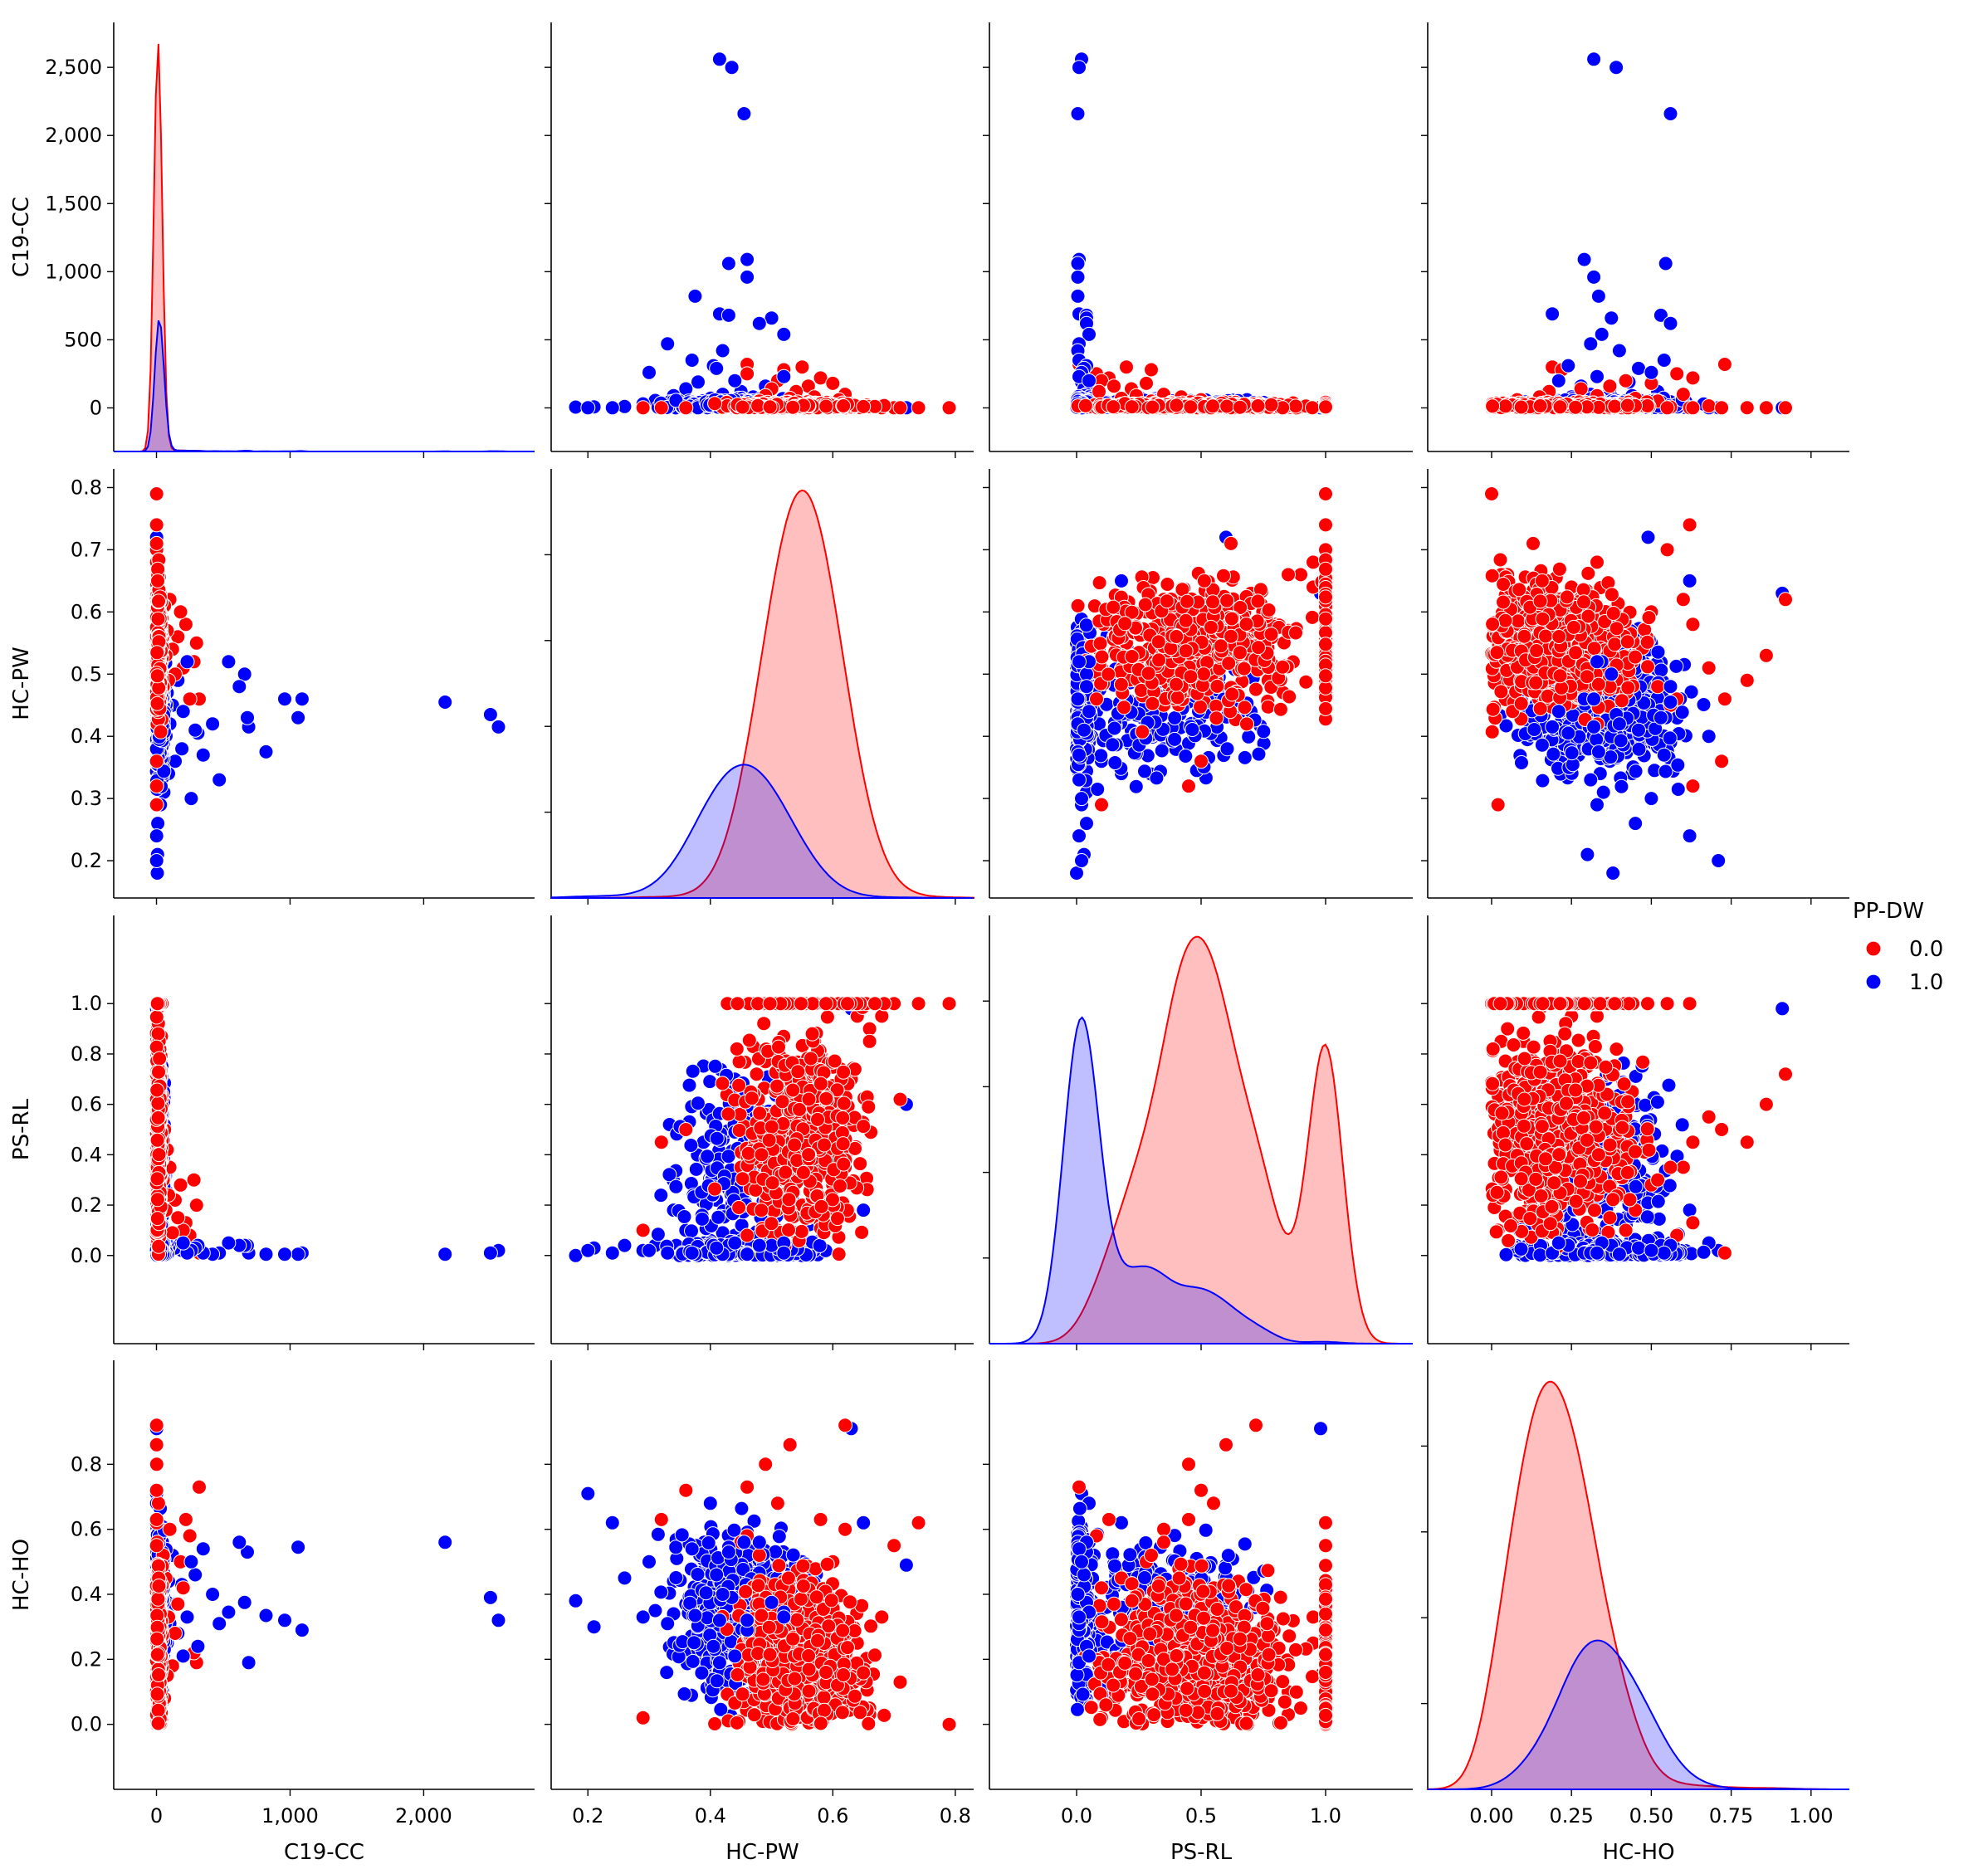  What do you see at coordinates (1635, 240) in the screenshot?
I see `panel-C19-CC-vs-HC-HO` at bounding box center [1635, 240].